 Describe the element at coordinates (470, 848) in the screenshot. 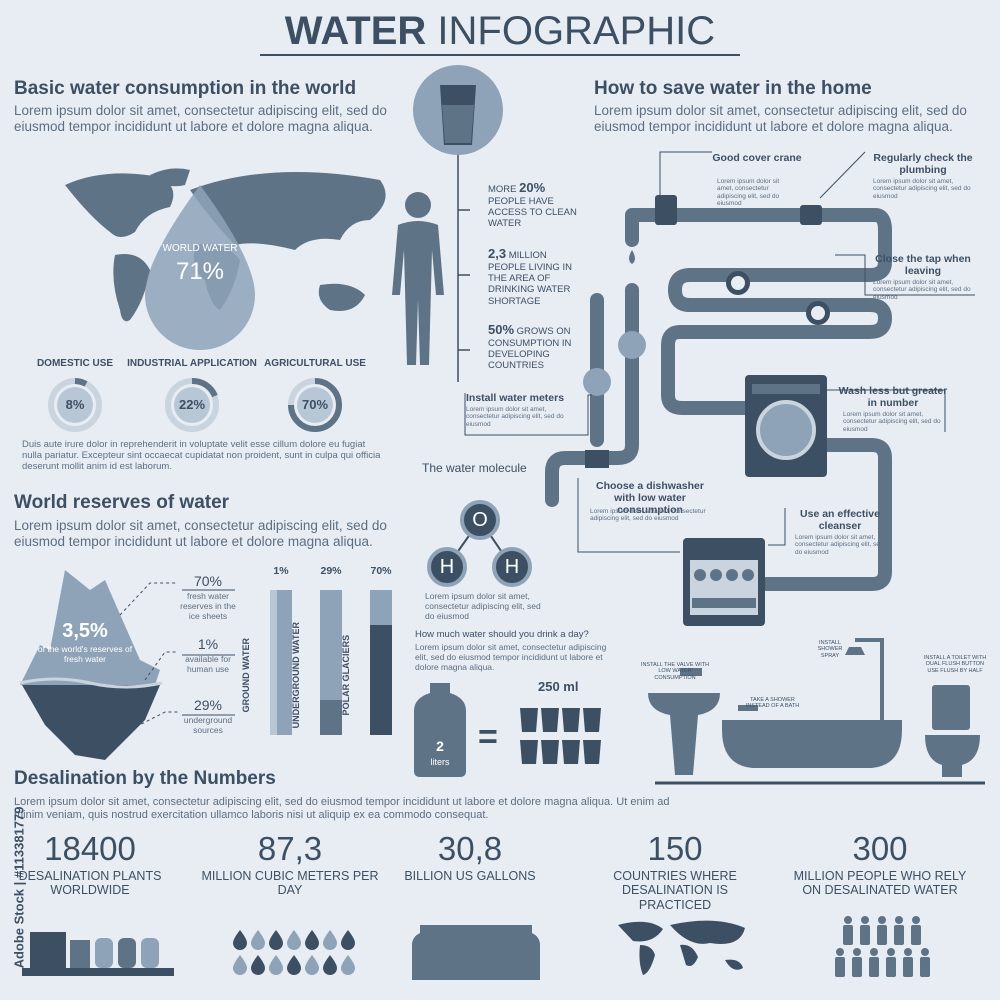

I see `stat-value: 30,8` at that location.